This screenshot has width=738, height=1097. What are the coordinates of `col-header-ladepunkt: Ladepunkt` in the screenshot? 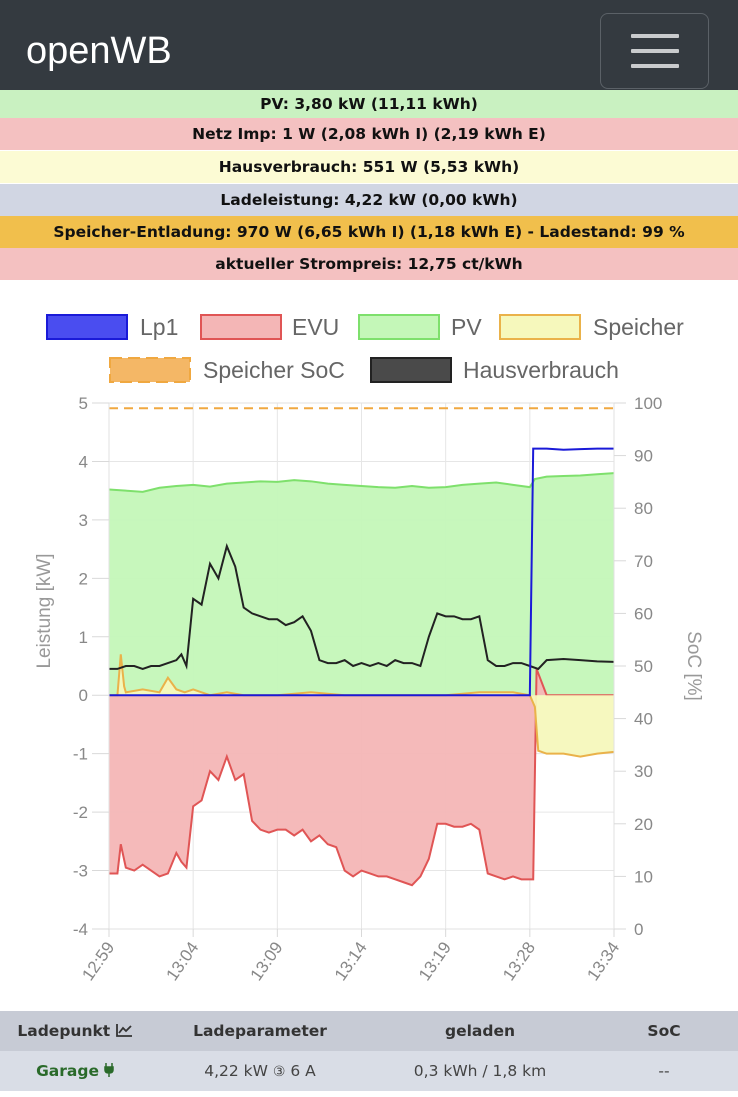 It's located at (75, 1031).